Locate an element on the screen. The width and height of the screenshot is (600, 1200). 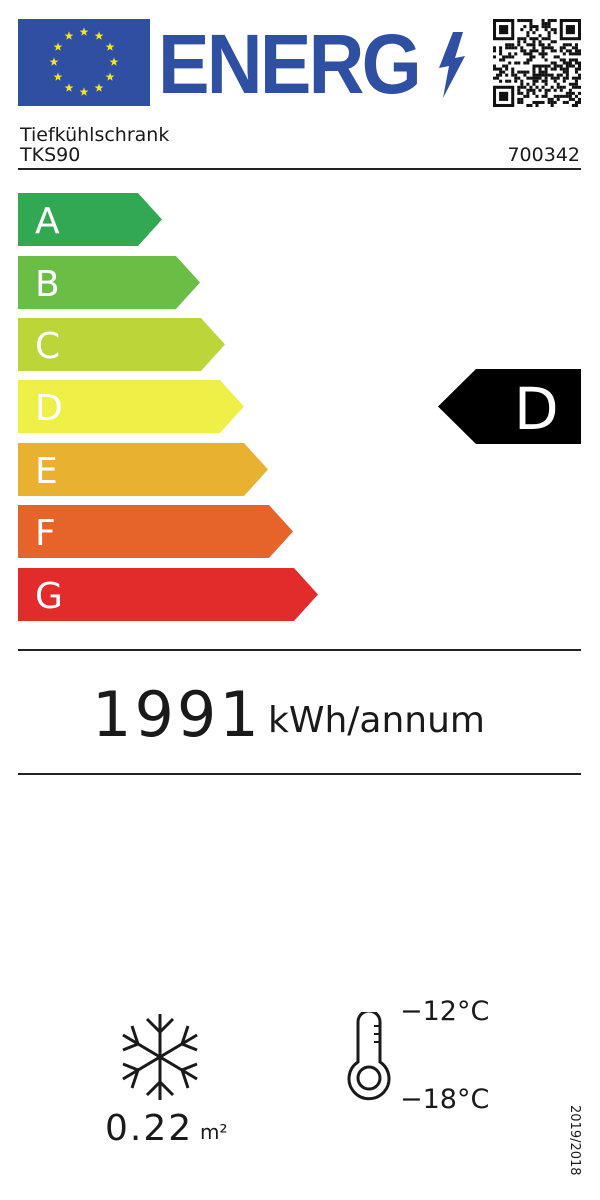
class-letter-D: D is located at coordinates (49, 408).